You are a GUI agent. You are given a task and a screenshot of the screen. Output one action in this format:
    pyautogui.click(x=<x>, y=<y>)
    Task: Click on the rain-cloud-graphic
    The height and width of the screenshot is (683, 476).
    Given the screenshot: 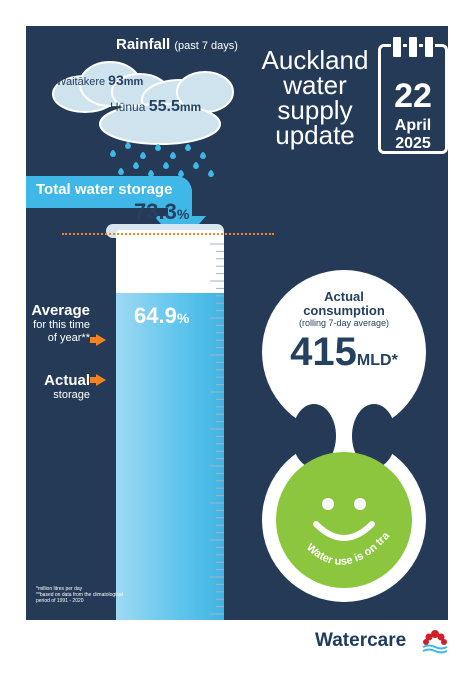 What is the action you would take?
    pyautogui.click(x=143, y=119)
    